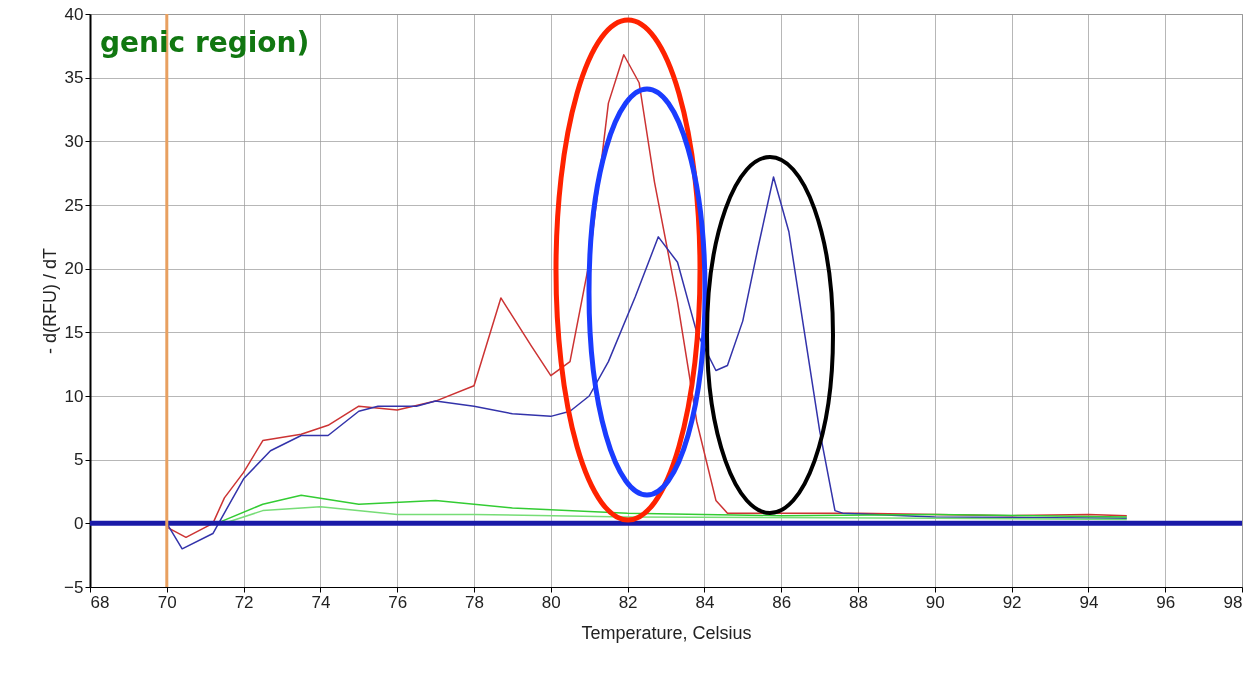 The width and height of the screenshot is (1253, 694). Describe the element at coordinates (551, 602) in the screenshot. I see `x-tick-label: 80` at that location.